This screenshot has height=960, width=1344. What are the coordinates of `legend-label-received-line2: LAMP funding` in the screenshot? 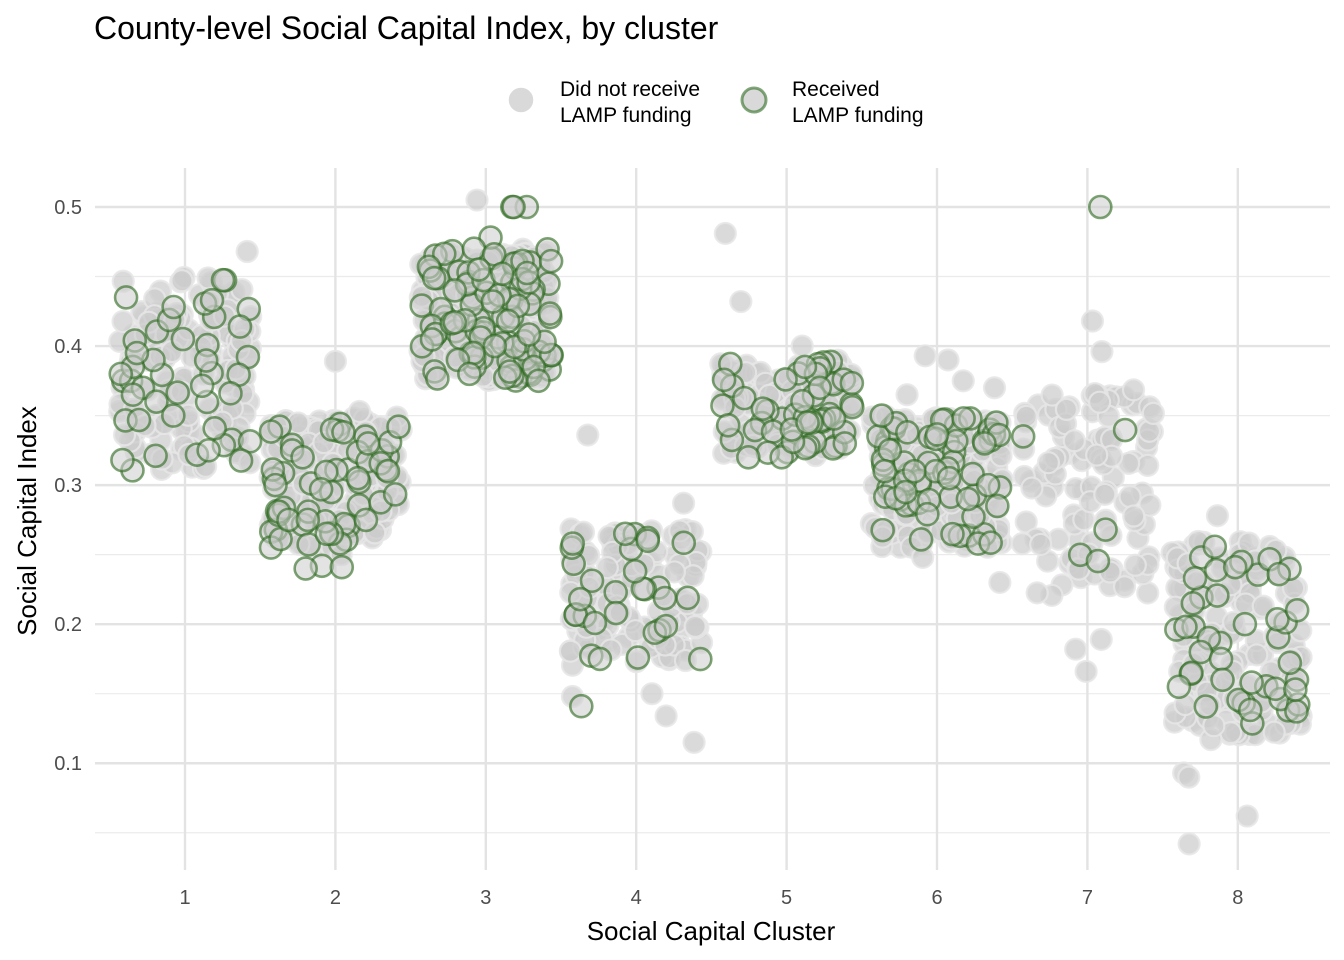 It's located at (858, 115).